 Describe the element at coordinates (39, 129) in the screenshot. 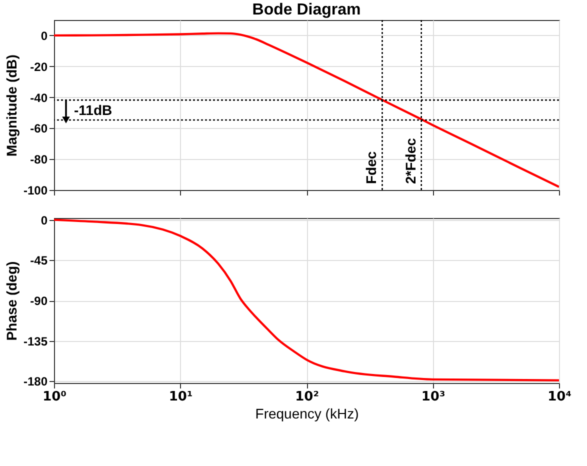

I see `y-tick-label: -60` at that location.